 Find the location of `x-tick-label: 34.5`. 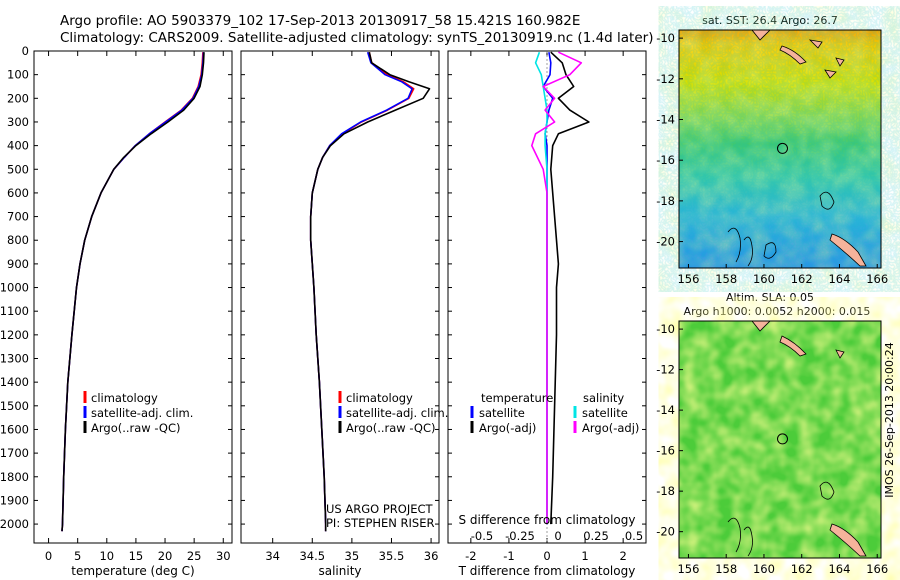

x-tick-label: 34.5 is located at coordinates (312, 556).